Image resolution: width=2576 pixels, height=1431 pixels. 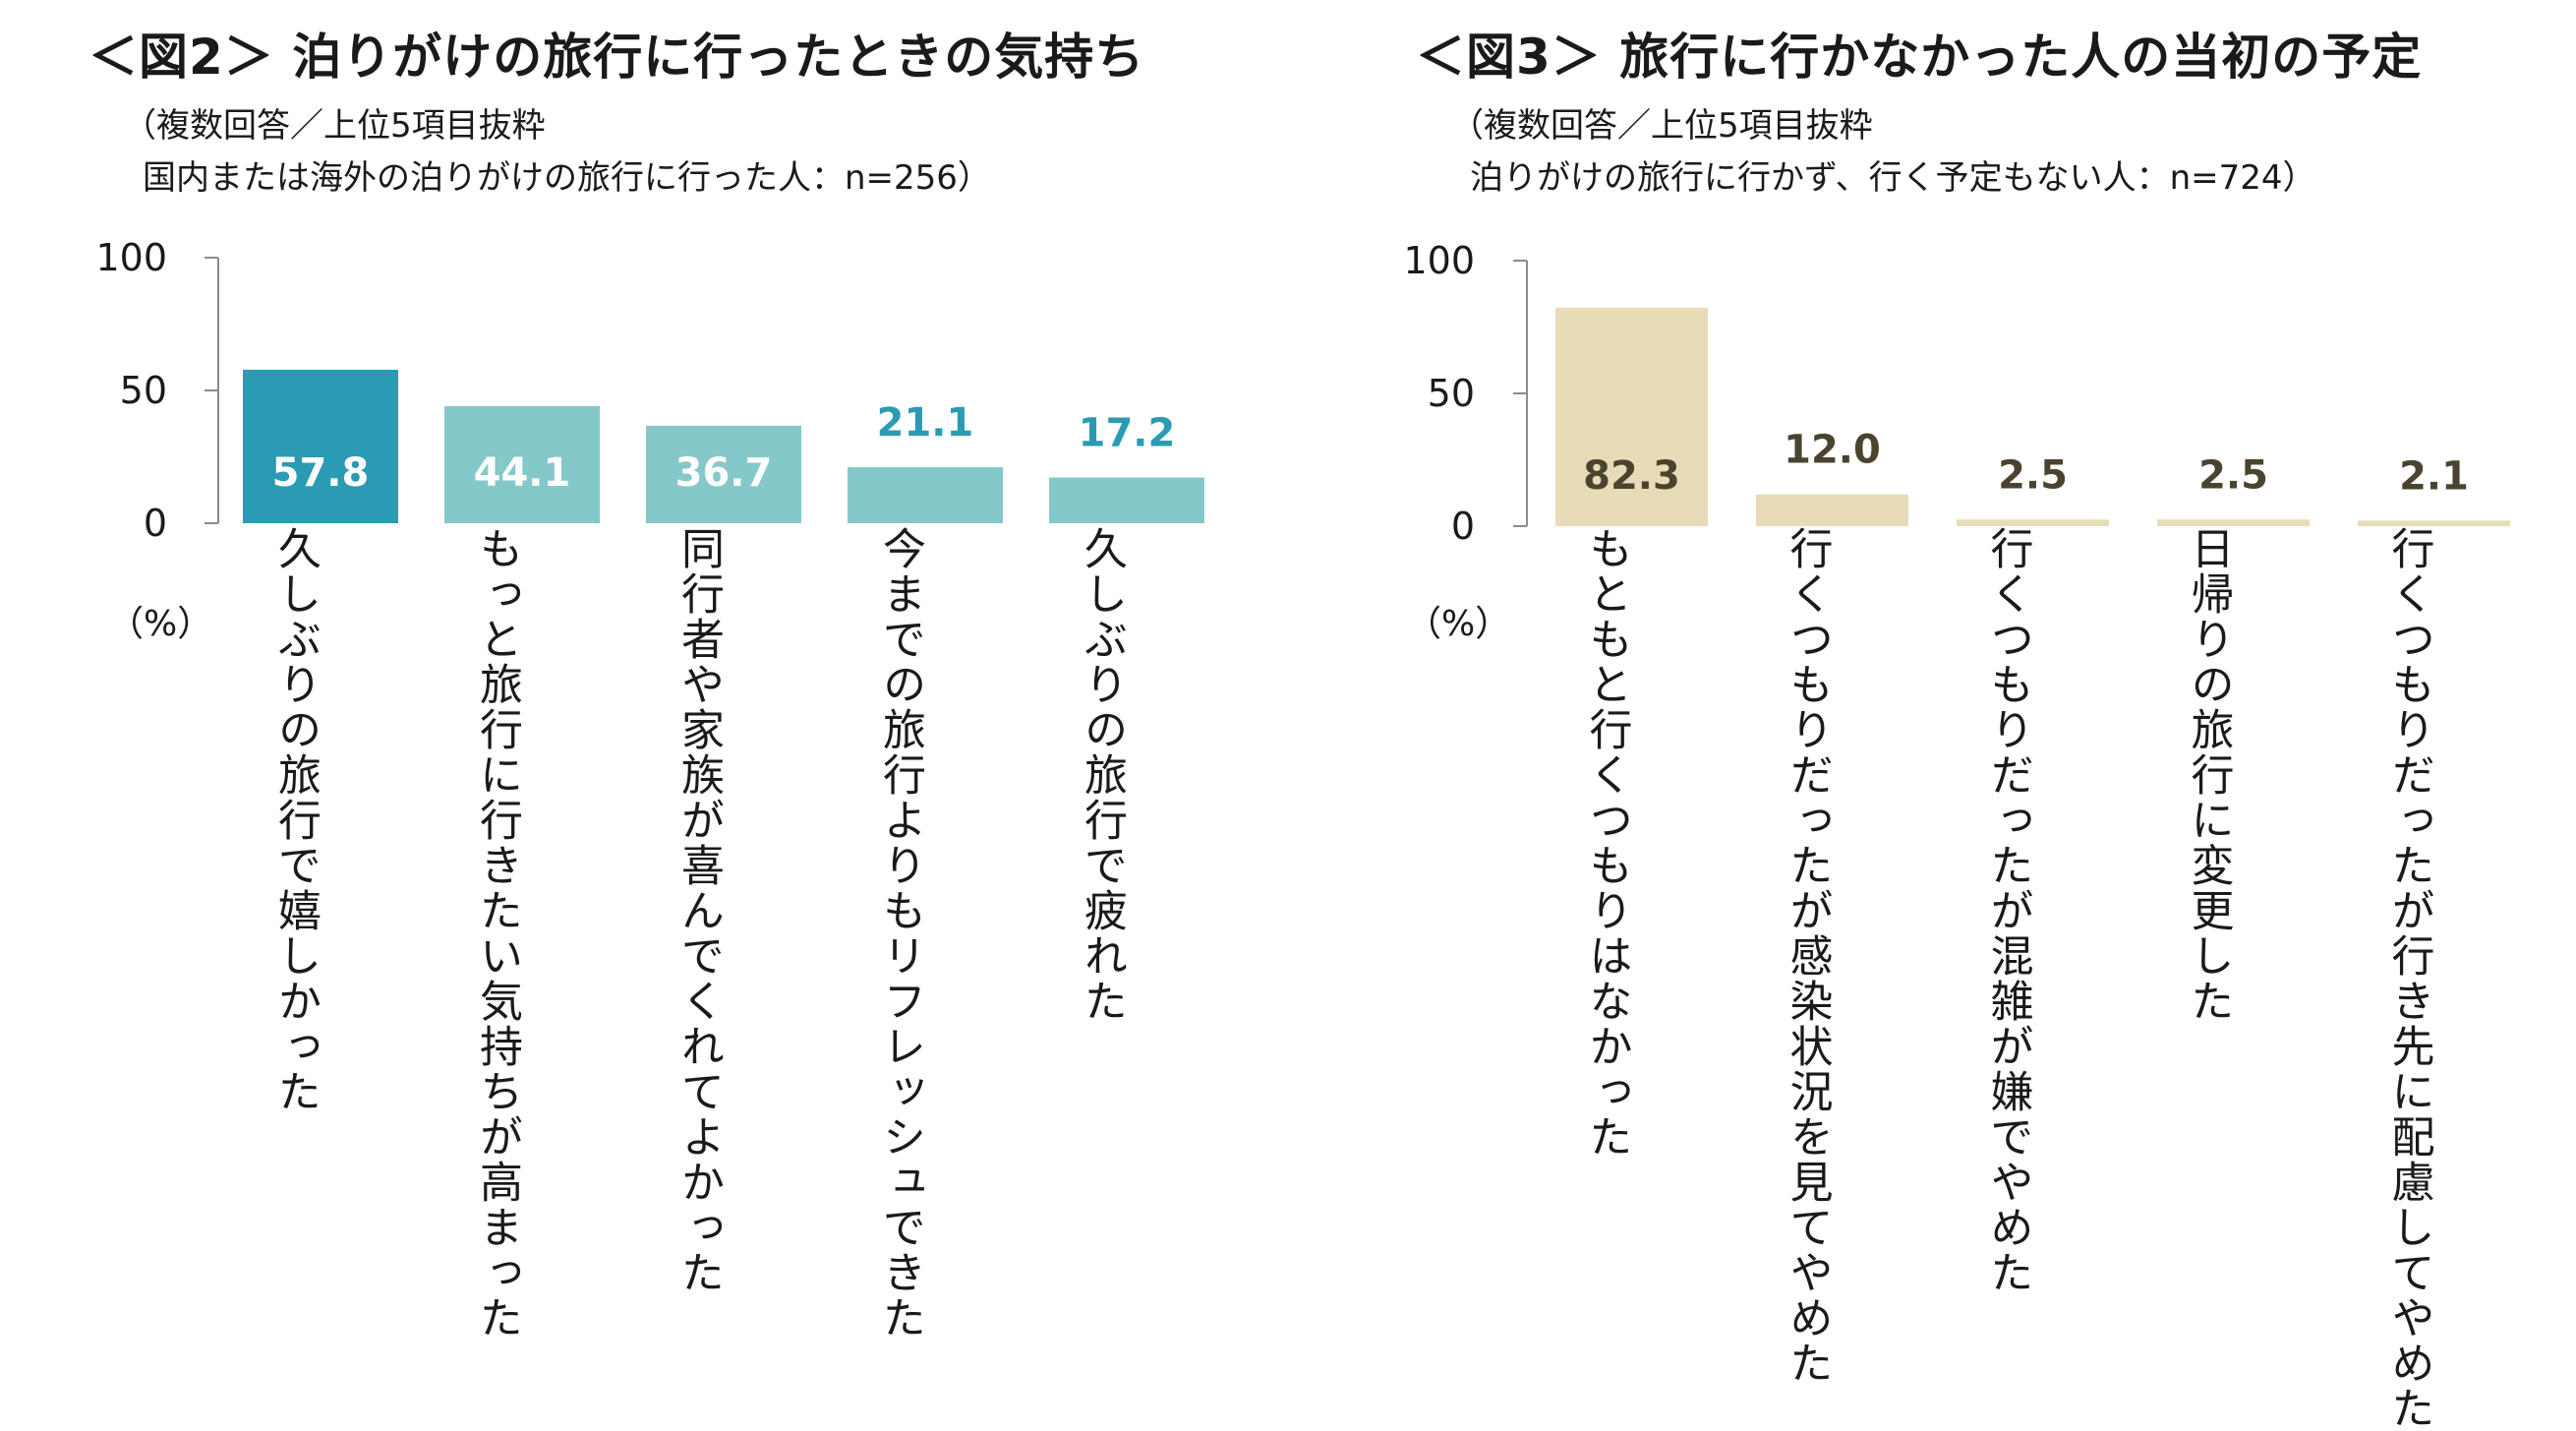 What do you see at coordinates (1127, 434) in the screenshot?
I see `data-label: 17.2` at bounding box center [1127, 434].